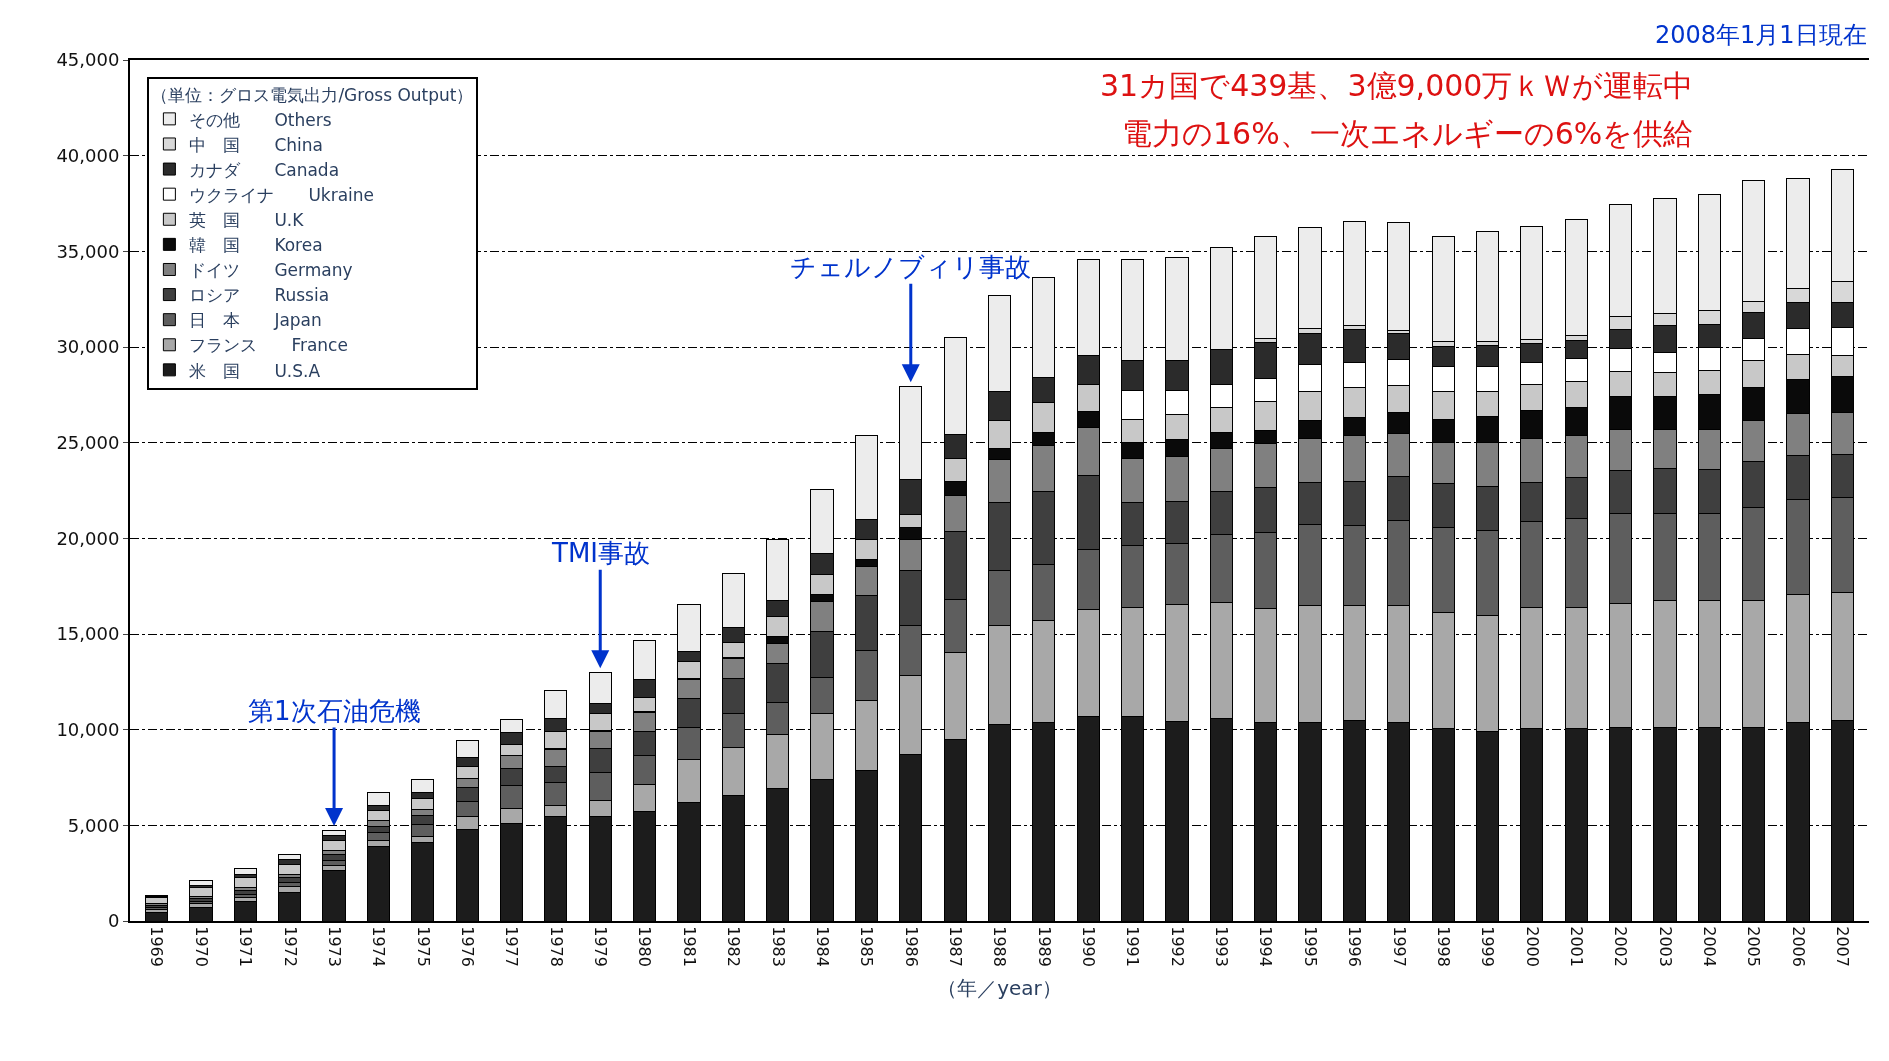 This screenshot has width=1889, height=1061. What do you see at coordinates (88, 442) in the screenshot?
I see `y-tick-label: 25,000` at bounding box center [88, 442].